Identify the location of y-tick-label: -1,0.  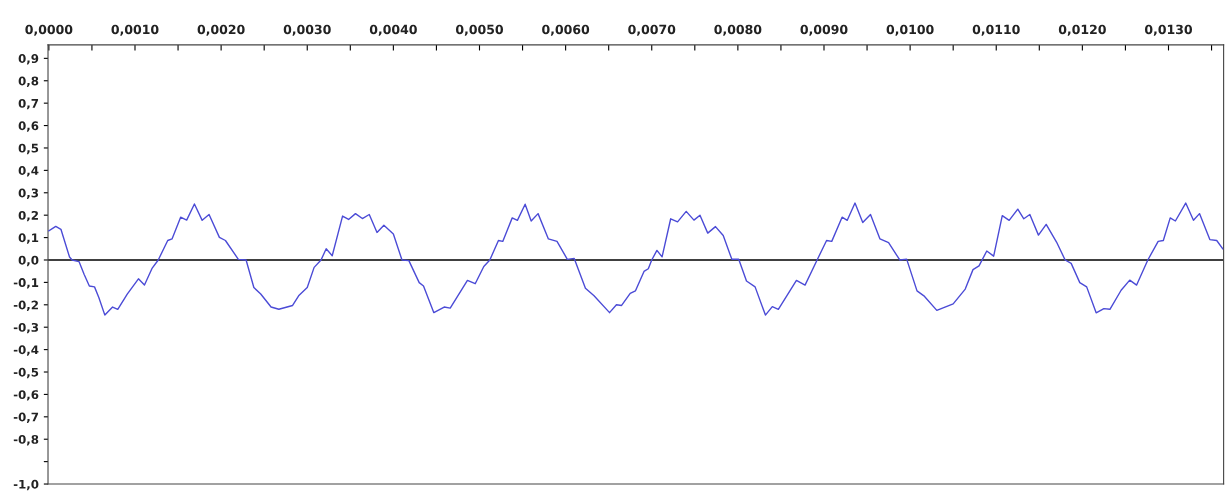
(26, 485).